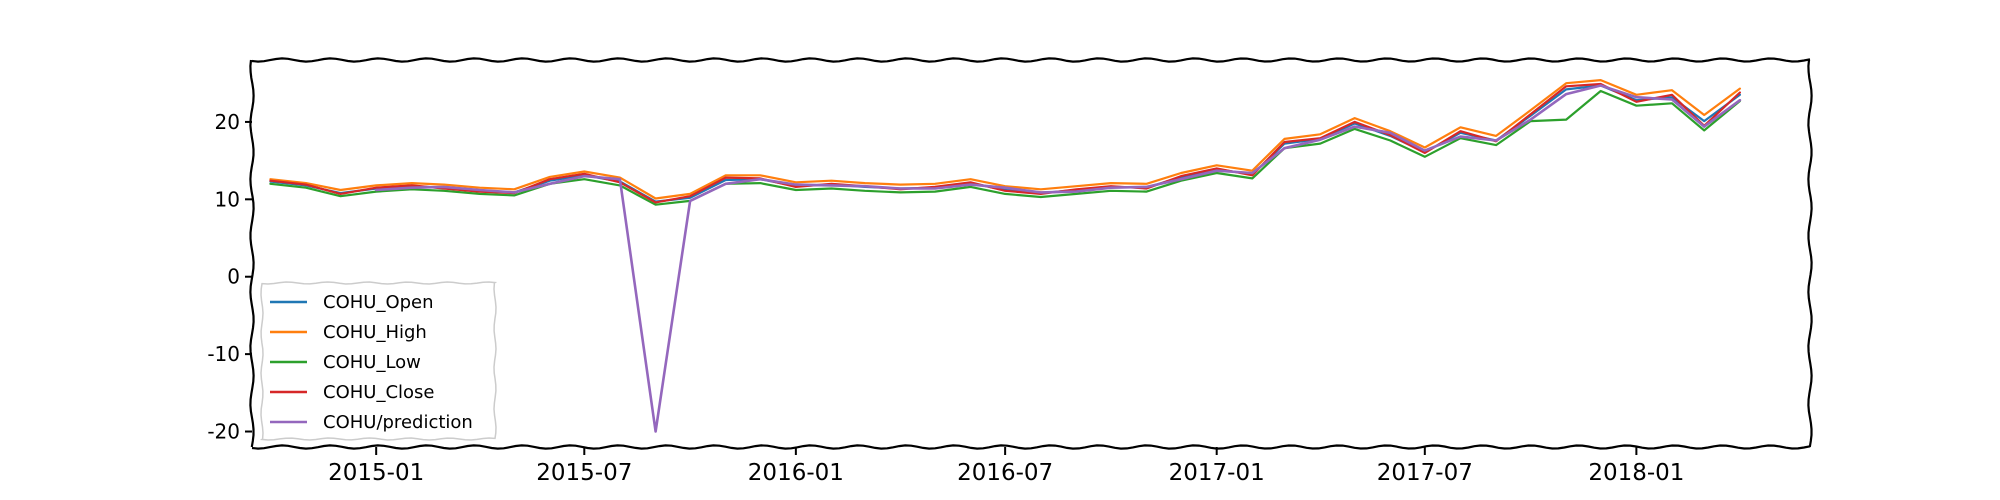 This screenshot has width=2000, height=500. I want to click on x-tick-label: 2018-01, so click(1636, 473).